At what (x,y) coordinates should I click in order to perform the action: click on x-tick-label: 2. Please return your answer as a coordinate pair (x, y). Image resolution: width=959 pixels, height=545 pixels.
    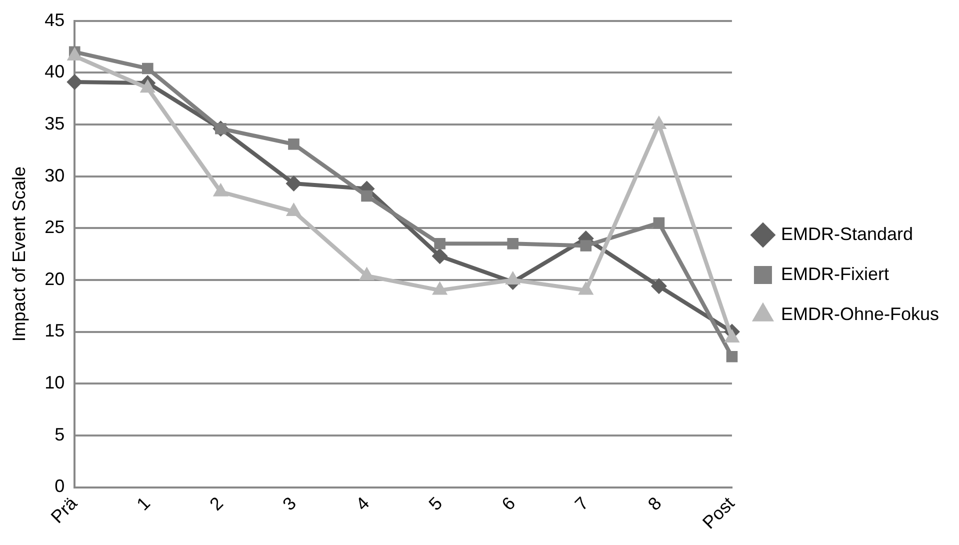
    Looking at the image, I should click on (217, 503).